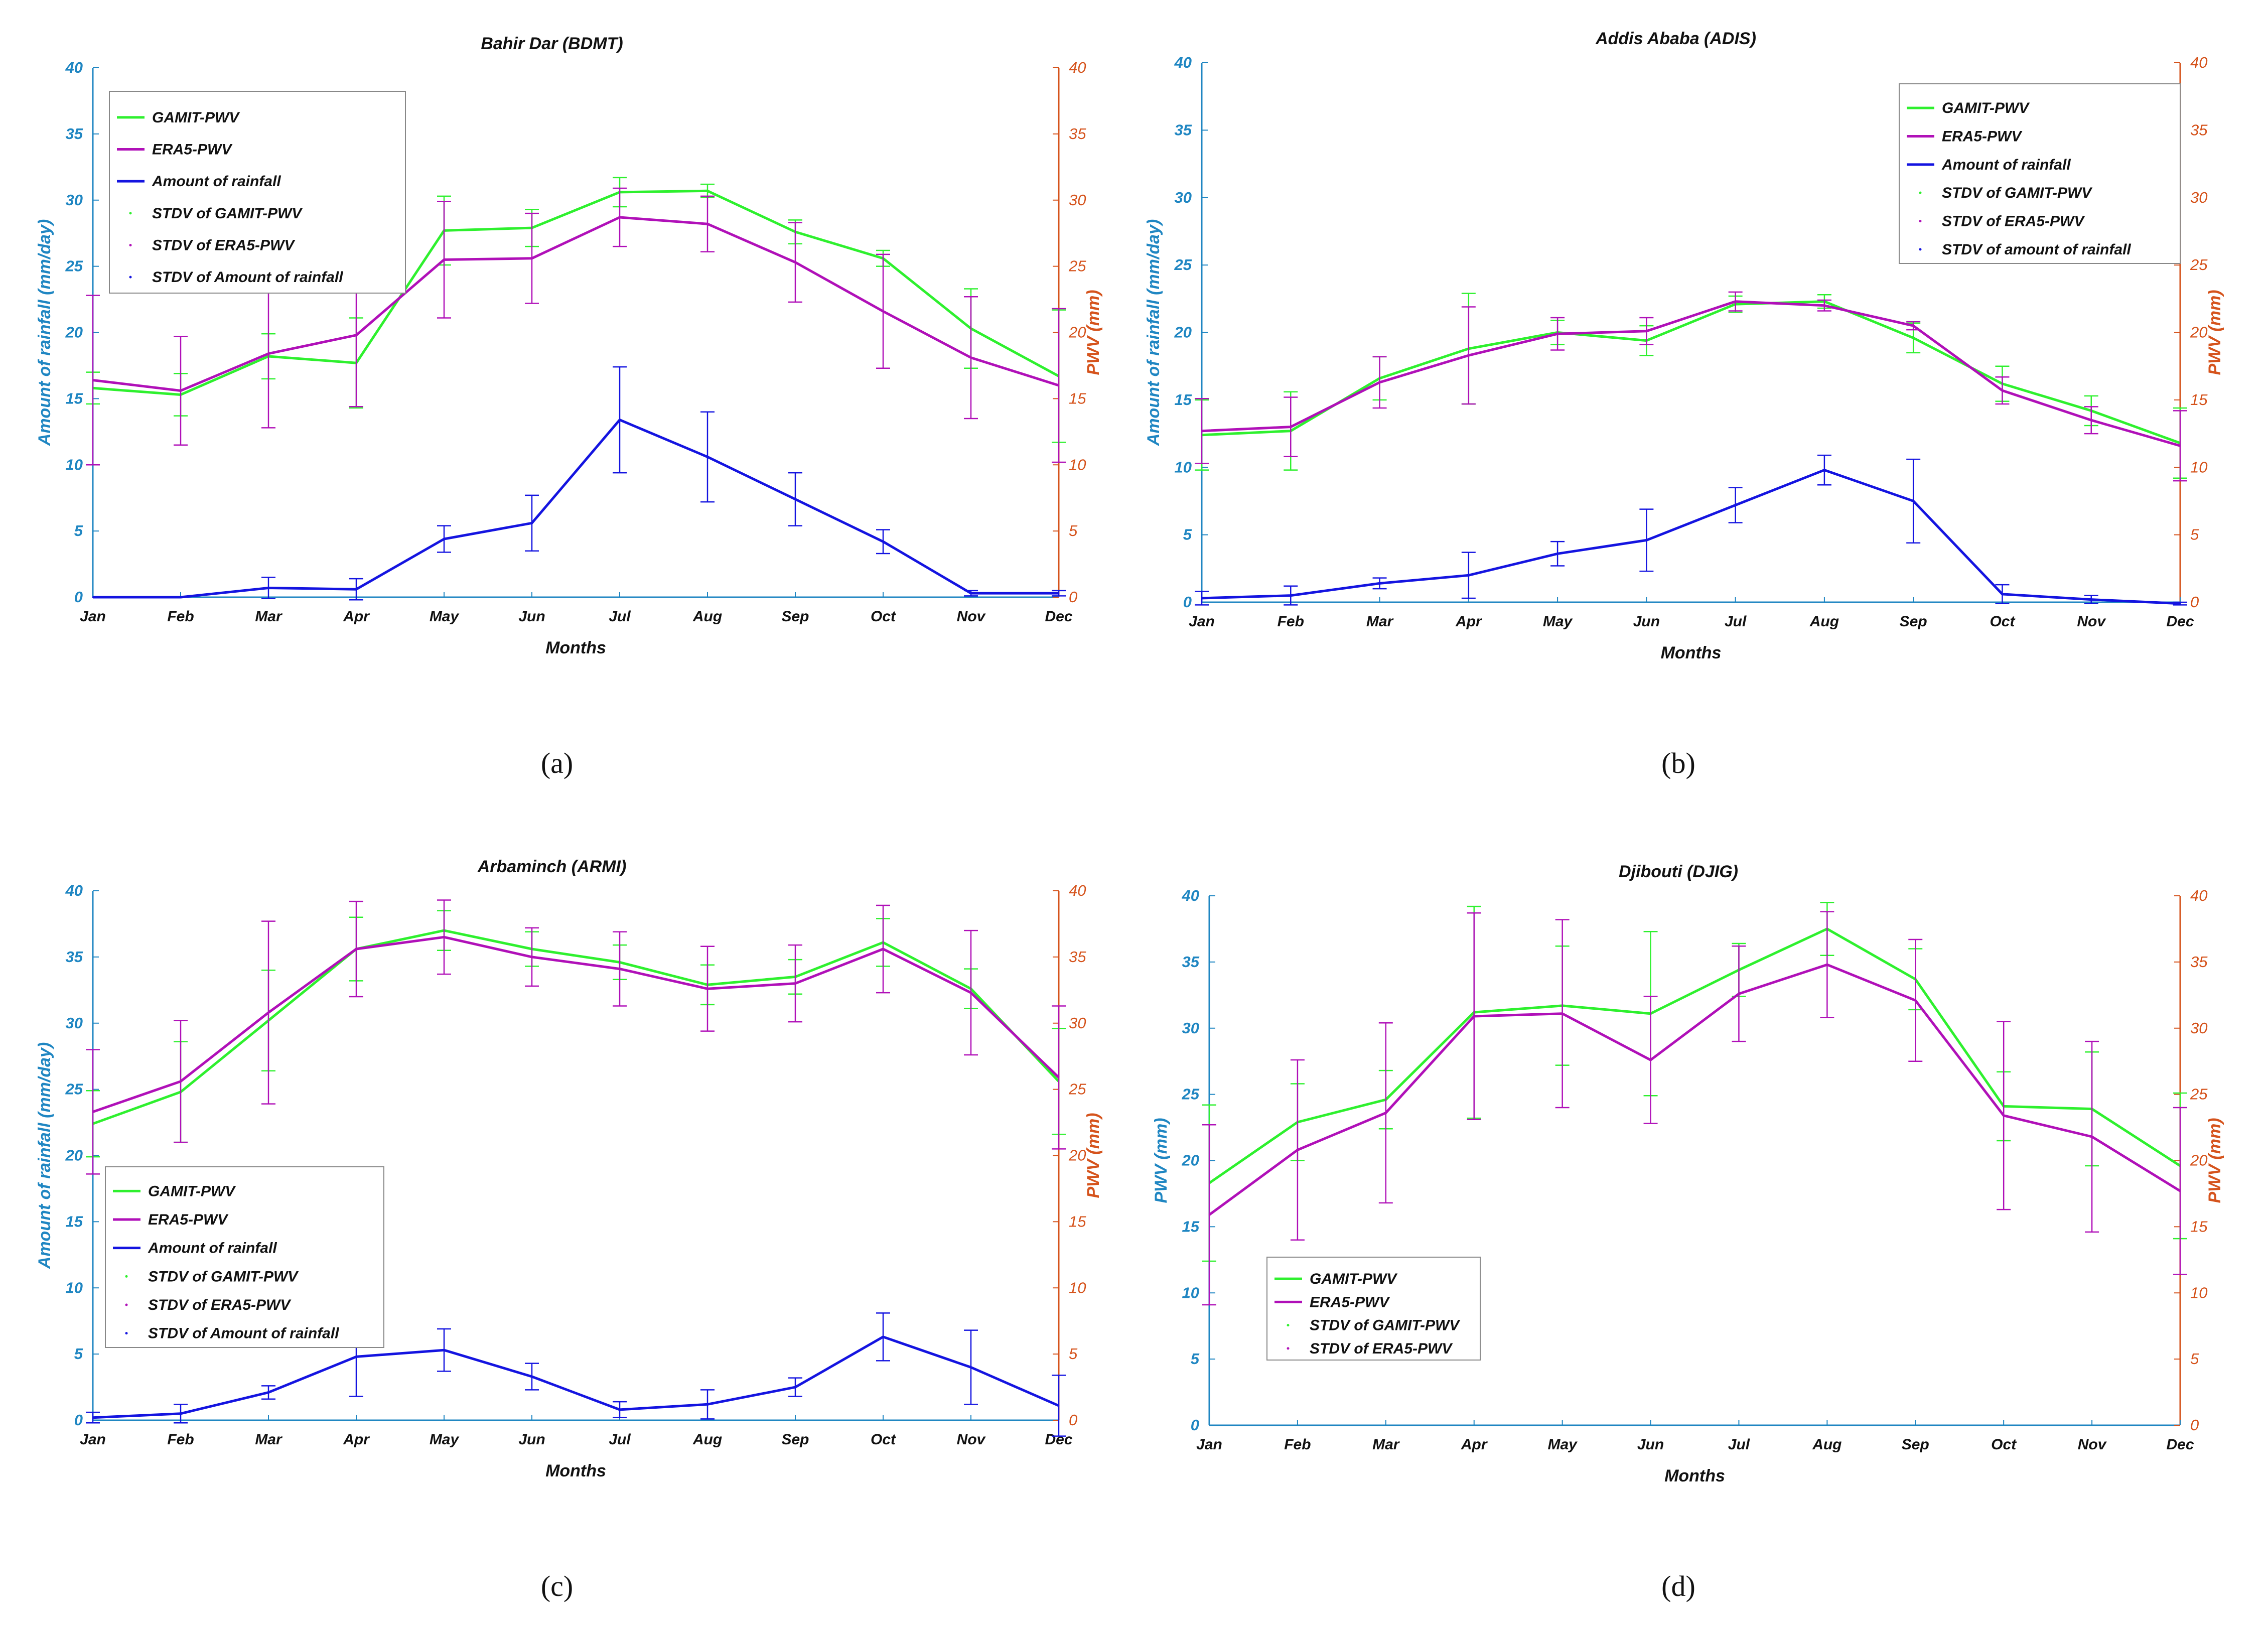 Image resolution: width=2268 pixels, height=1625 pixels. What do you see at coordinates (1187, 535) in the screenshot?
I see `left-tick-label: 5` at bounding box center [1187, 535].